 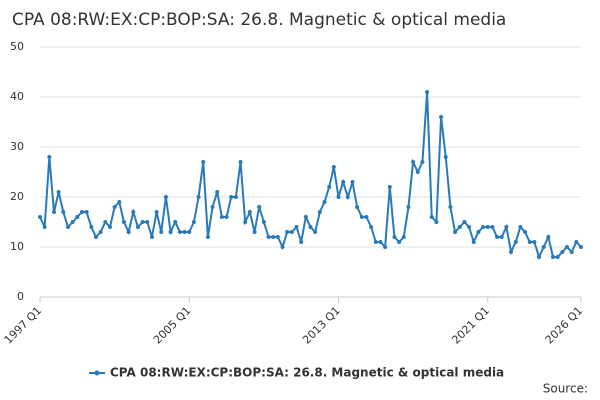 I want to click on y-tick-label: 20, so click(x=17, y=196).